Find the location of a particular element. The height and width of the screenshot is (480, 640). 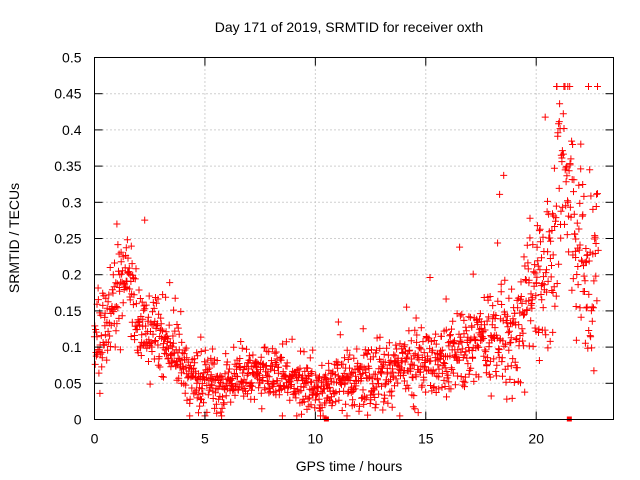

y-tick-label: 0.45 is located at coordinates (67, 94).